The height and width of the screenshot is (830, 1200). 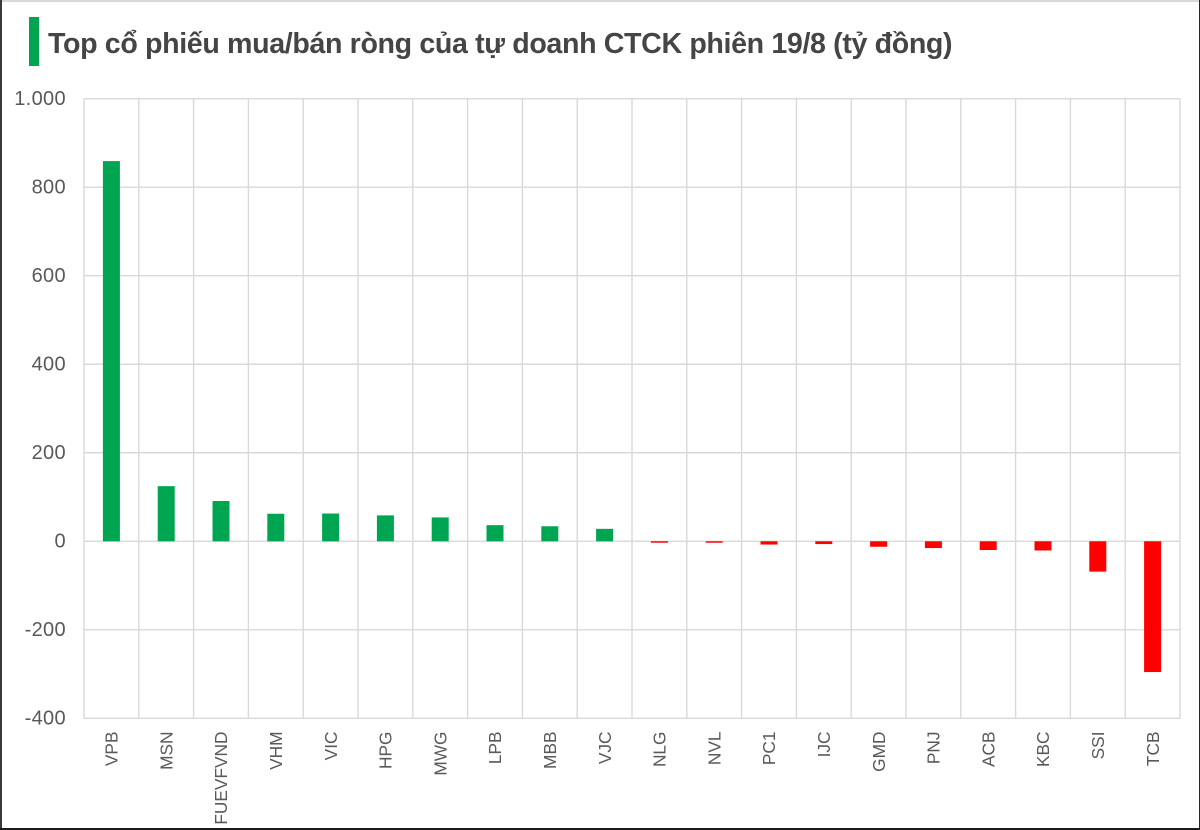 What do you see at coordinates (988, 750) in the screenshot?
I see `svg-text: ACB` at bounding box center [988, 750].